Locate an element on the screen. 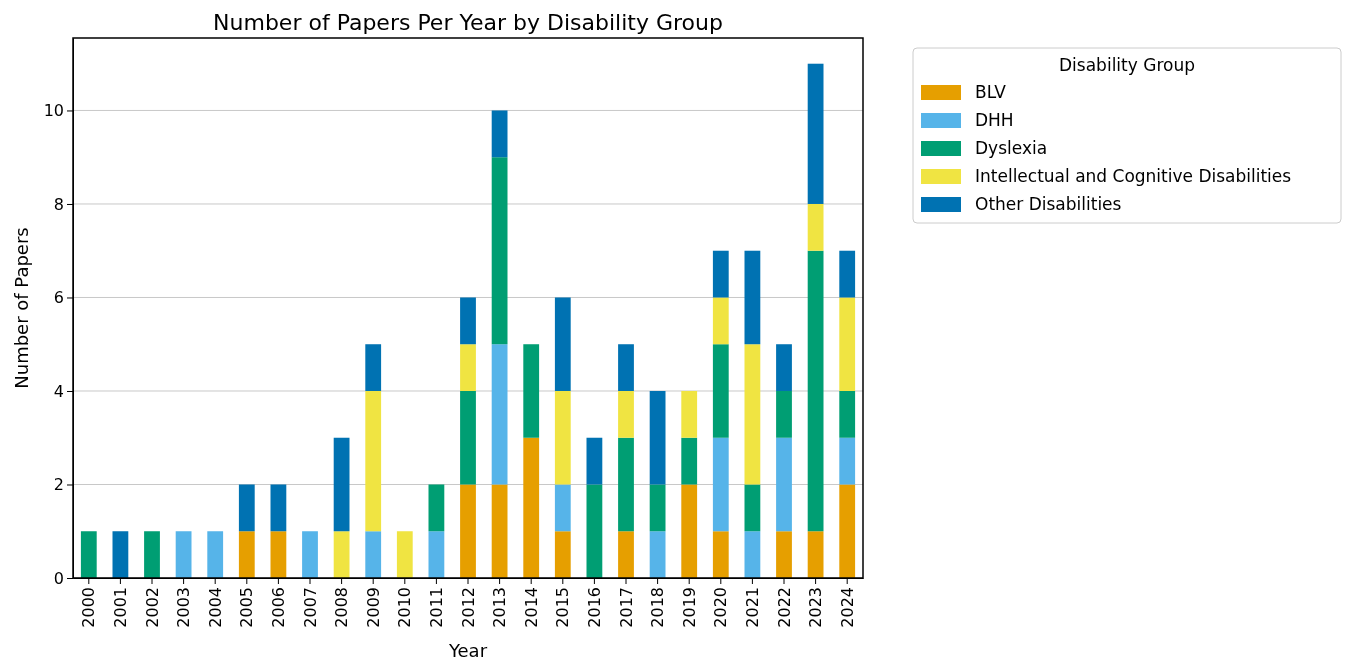 The height and width of the screenshot is (660, 1345). y-tick-label: 6 is located at coordinates (58, 298).